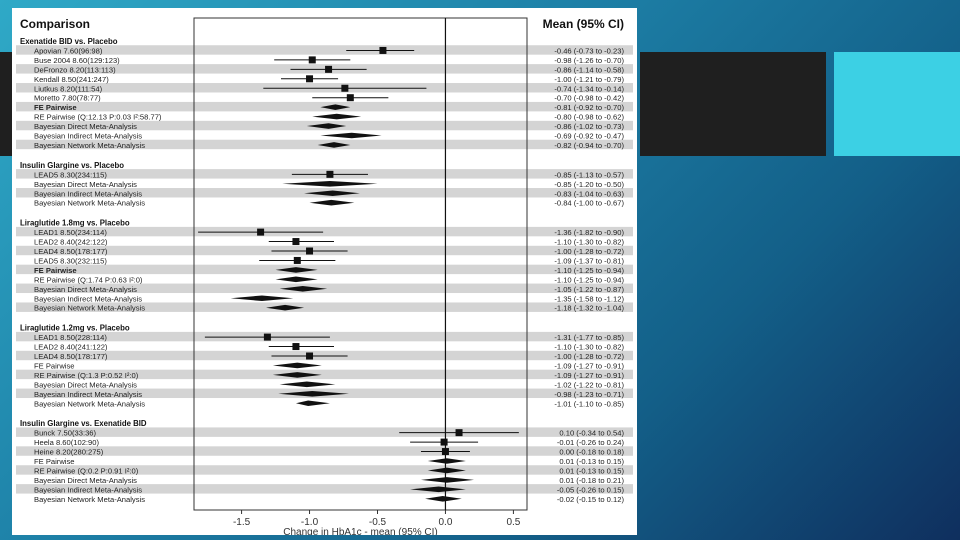 This screenshot has height=540, width=960. What do you see at coordinates (589, 260) in the screenshot?
I see `ci-value: -1.09 (-1.37 to -0.81)` at bounding box center [589, 260].